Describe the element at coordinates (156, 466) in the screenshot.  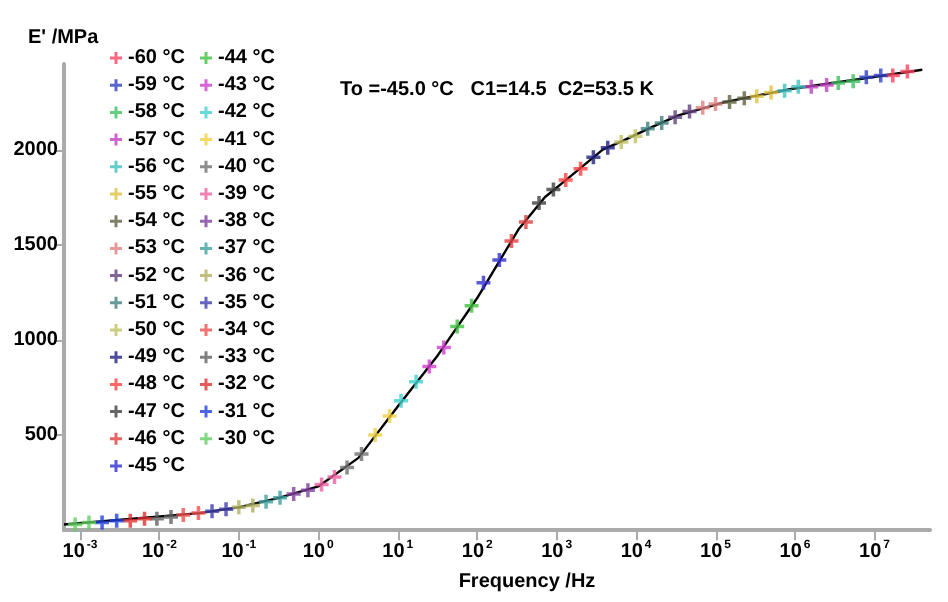
I see `legend-label: -45 °C` at that location.